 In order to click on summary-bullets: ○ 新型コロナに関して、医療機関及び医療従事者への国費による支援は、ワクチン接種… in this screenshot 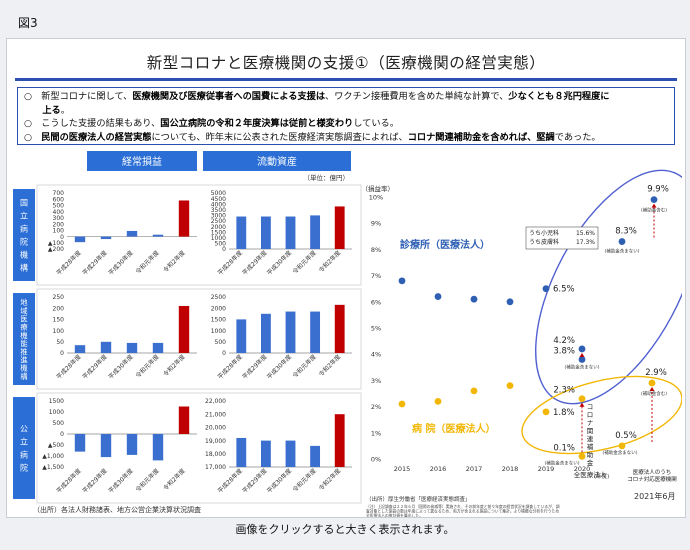, I will do `click(346, 116)`.